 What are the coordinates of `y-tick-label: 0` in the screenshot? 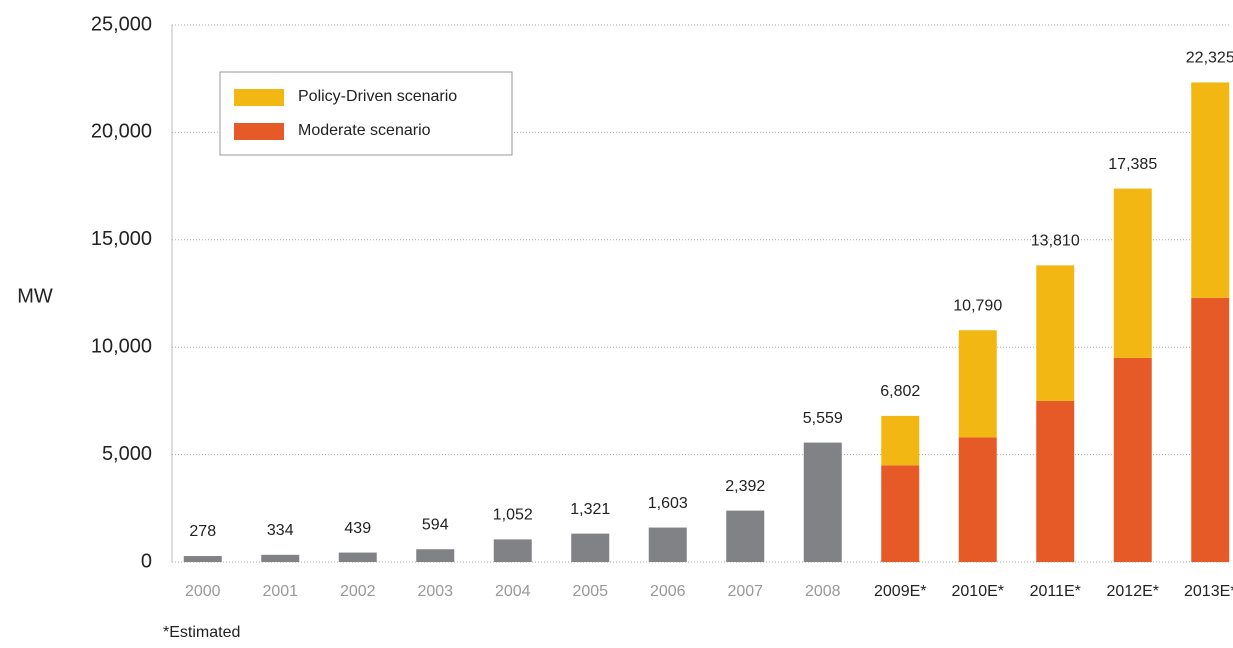 It's located at (146, 561).